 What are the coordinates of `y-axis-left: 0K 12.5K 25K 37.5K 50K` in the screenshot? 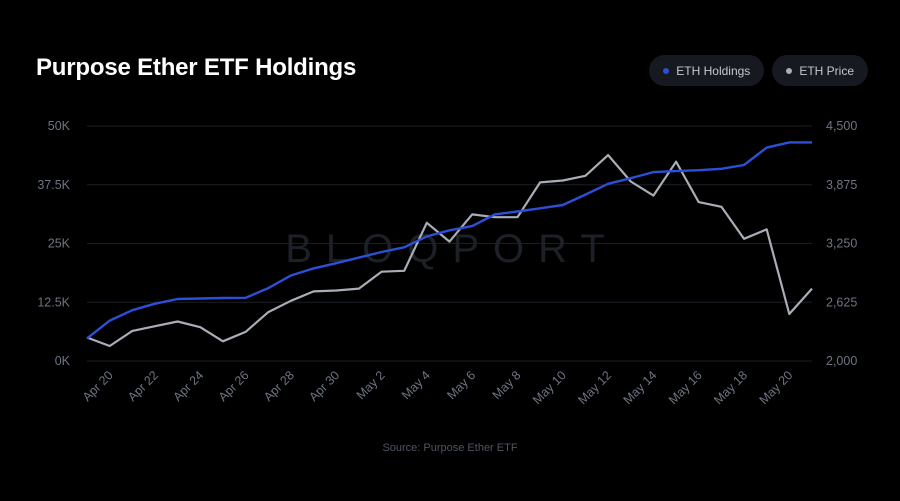 It's located at (53, 243).